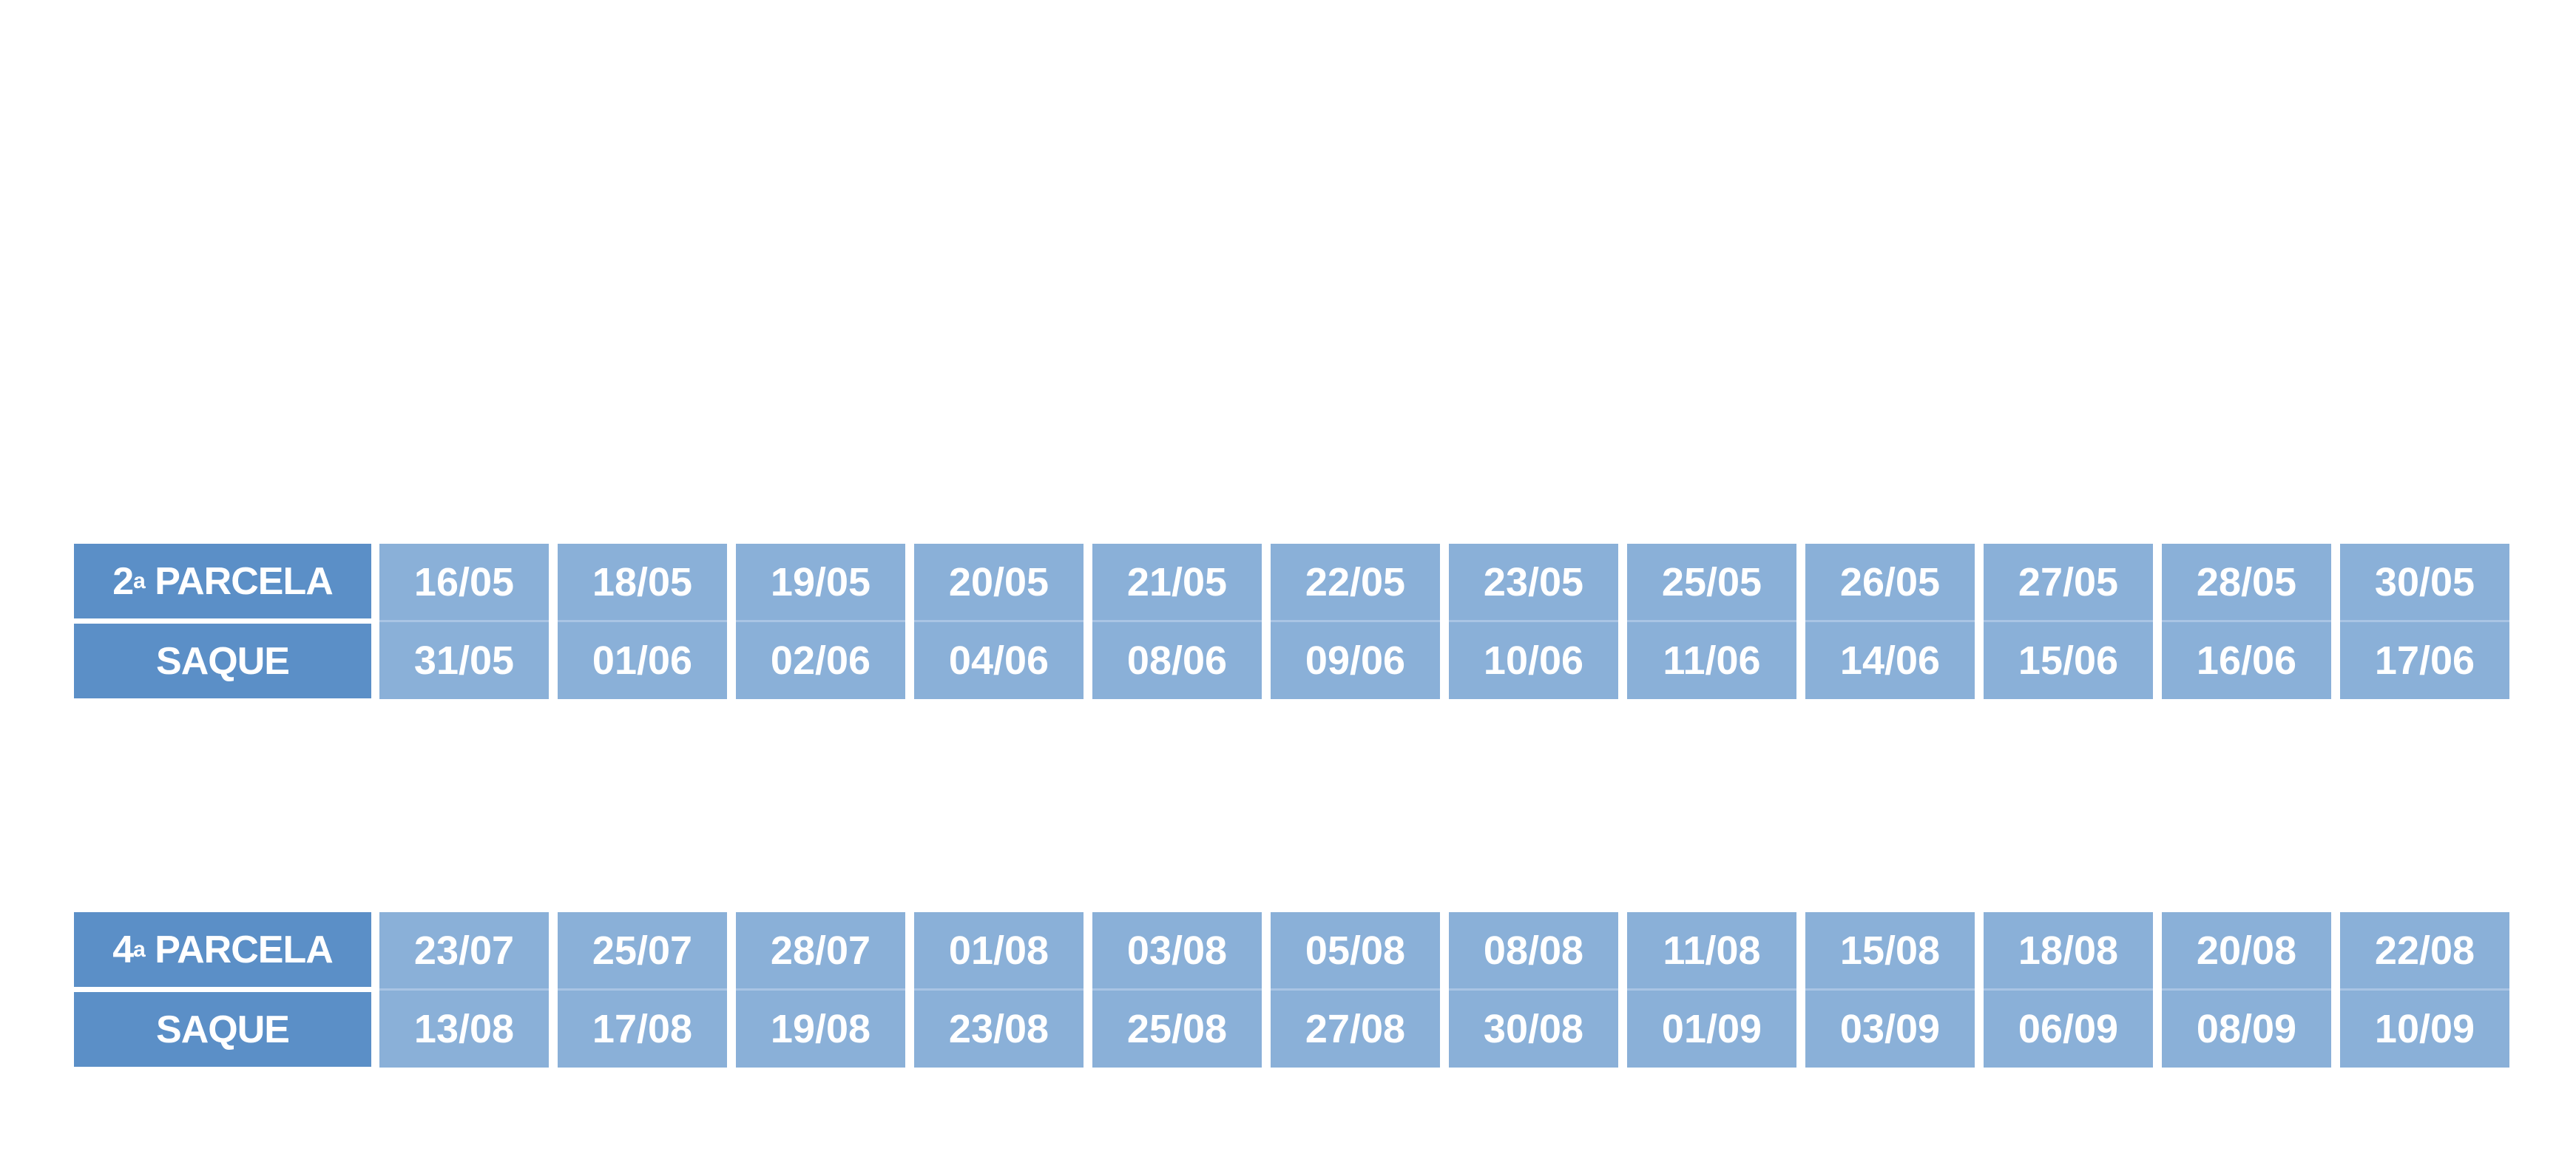 Image resolution: width=2576 pixels, height=1160 pixels. What do you see at coordinates (2424, 660) in the screenshot?
I see `saque-date-cell: 17/06` at bounding box center [2424, 660].